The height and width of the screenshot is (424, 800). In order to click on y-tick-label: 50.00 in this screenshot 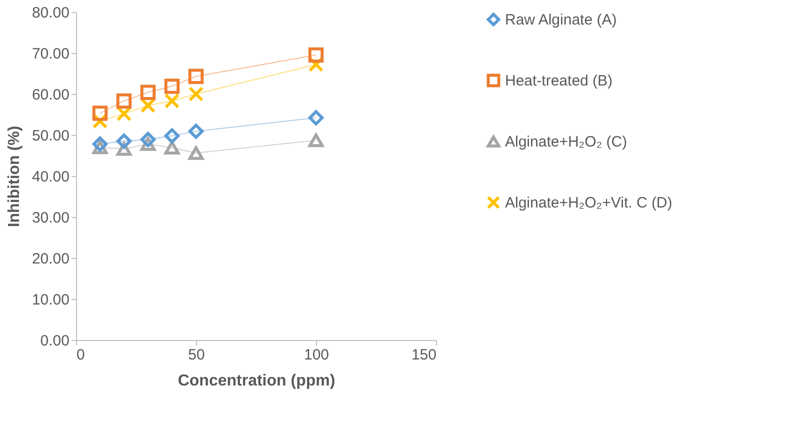, I will do `click(51, 136)`.